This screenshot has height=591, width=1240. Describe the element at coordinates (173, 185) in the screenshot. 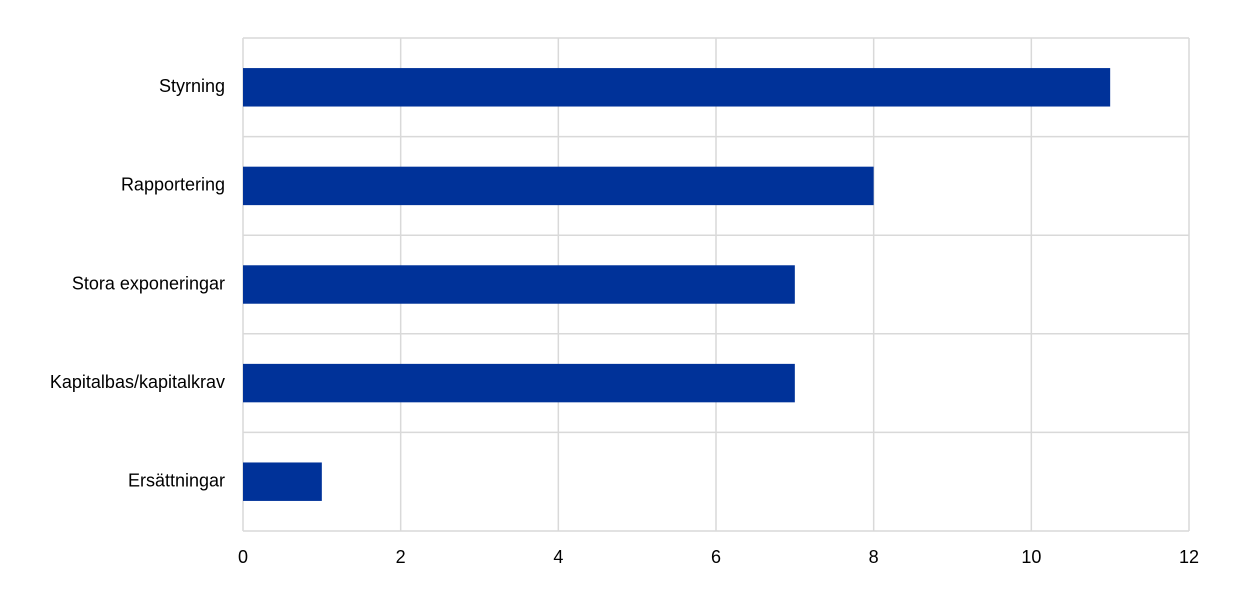

I see `y-tick-label: Rapportering` at that location.